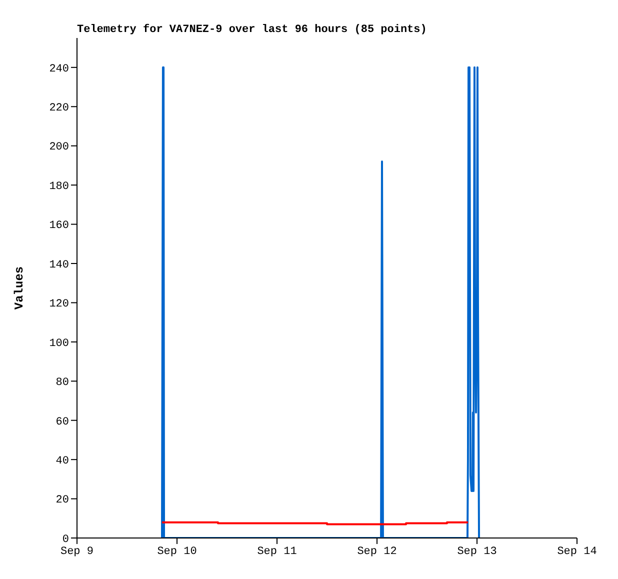 The width and height of the screenshot is (618, 579). I want to click on x-tick-label: Sep 9, so click(77, 552).